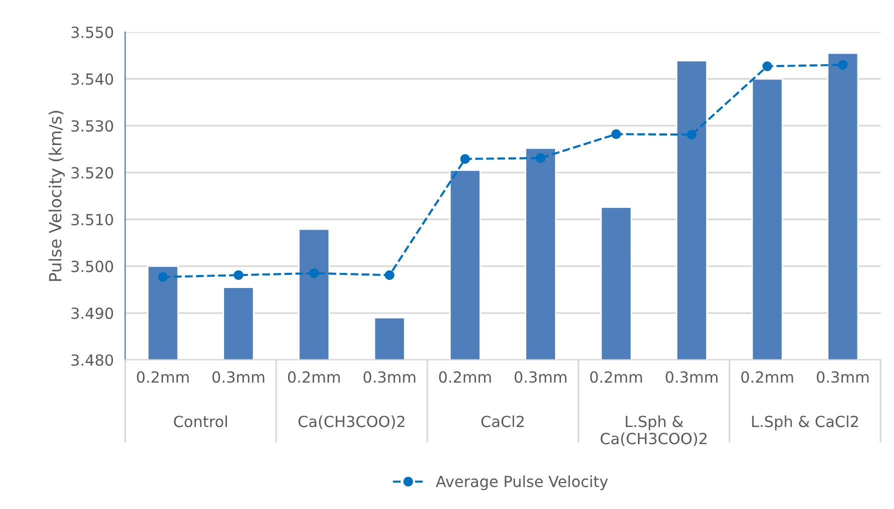  Describe the element at coordinates (56, 195) in the screenshot. I see `y-axis-title: Pulse Velocity (km/s)` at that location.